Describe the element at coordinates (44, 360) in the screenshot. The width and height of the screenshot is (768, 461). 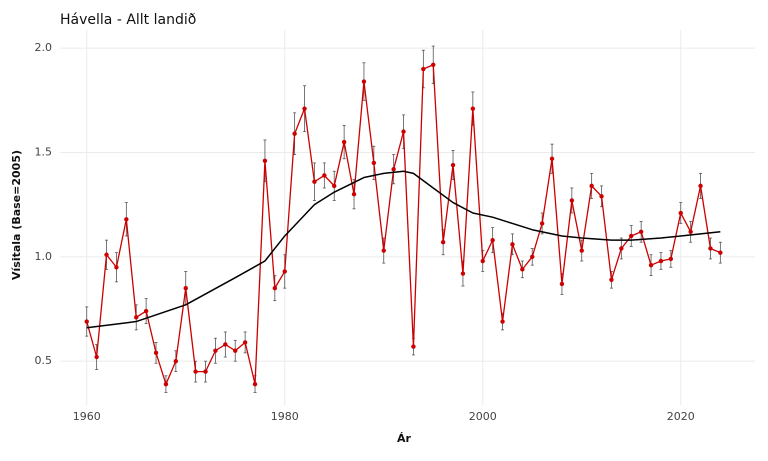
I see `y-tick-label: 0.5` at that location.